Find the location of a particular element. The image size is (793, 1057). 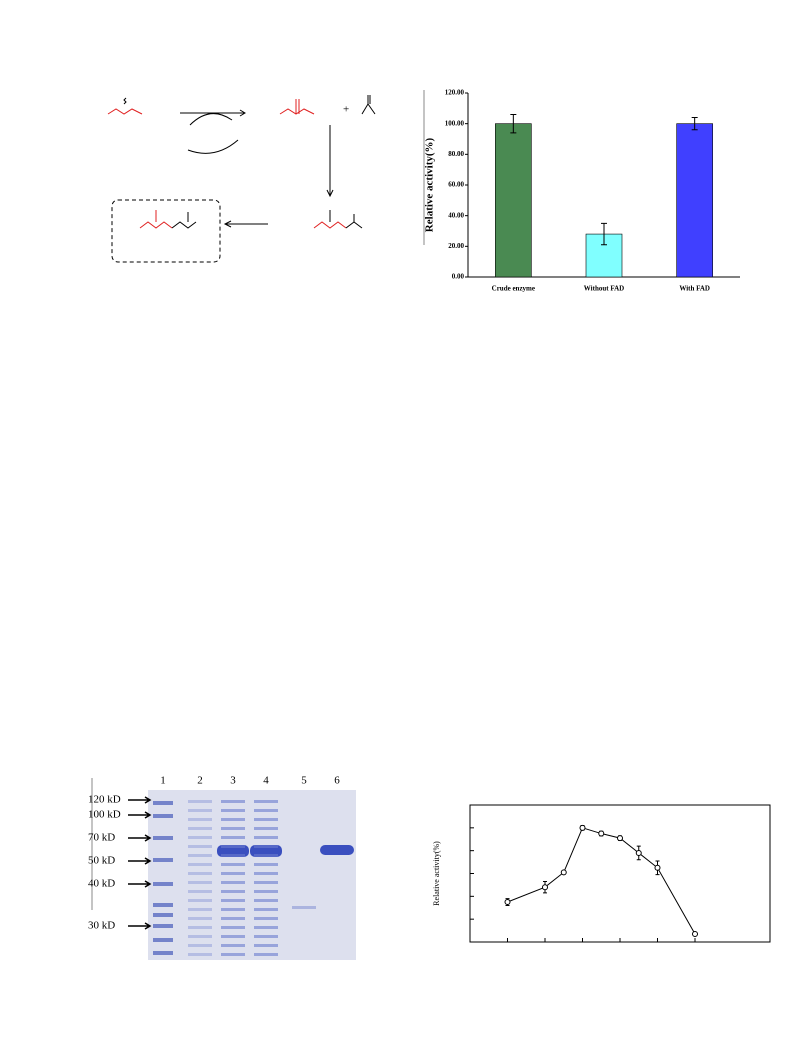

reaction-scheme is located at coordinates (241, 179).